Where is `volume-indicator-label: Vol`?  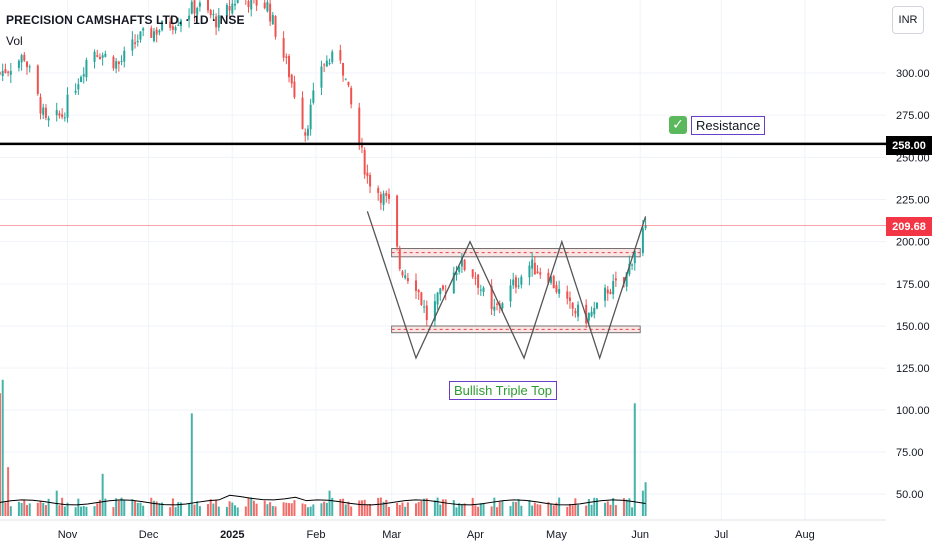
volume-indicator-label: Vol is located at coordinates (14, 41).